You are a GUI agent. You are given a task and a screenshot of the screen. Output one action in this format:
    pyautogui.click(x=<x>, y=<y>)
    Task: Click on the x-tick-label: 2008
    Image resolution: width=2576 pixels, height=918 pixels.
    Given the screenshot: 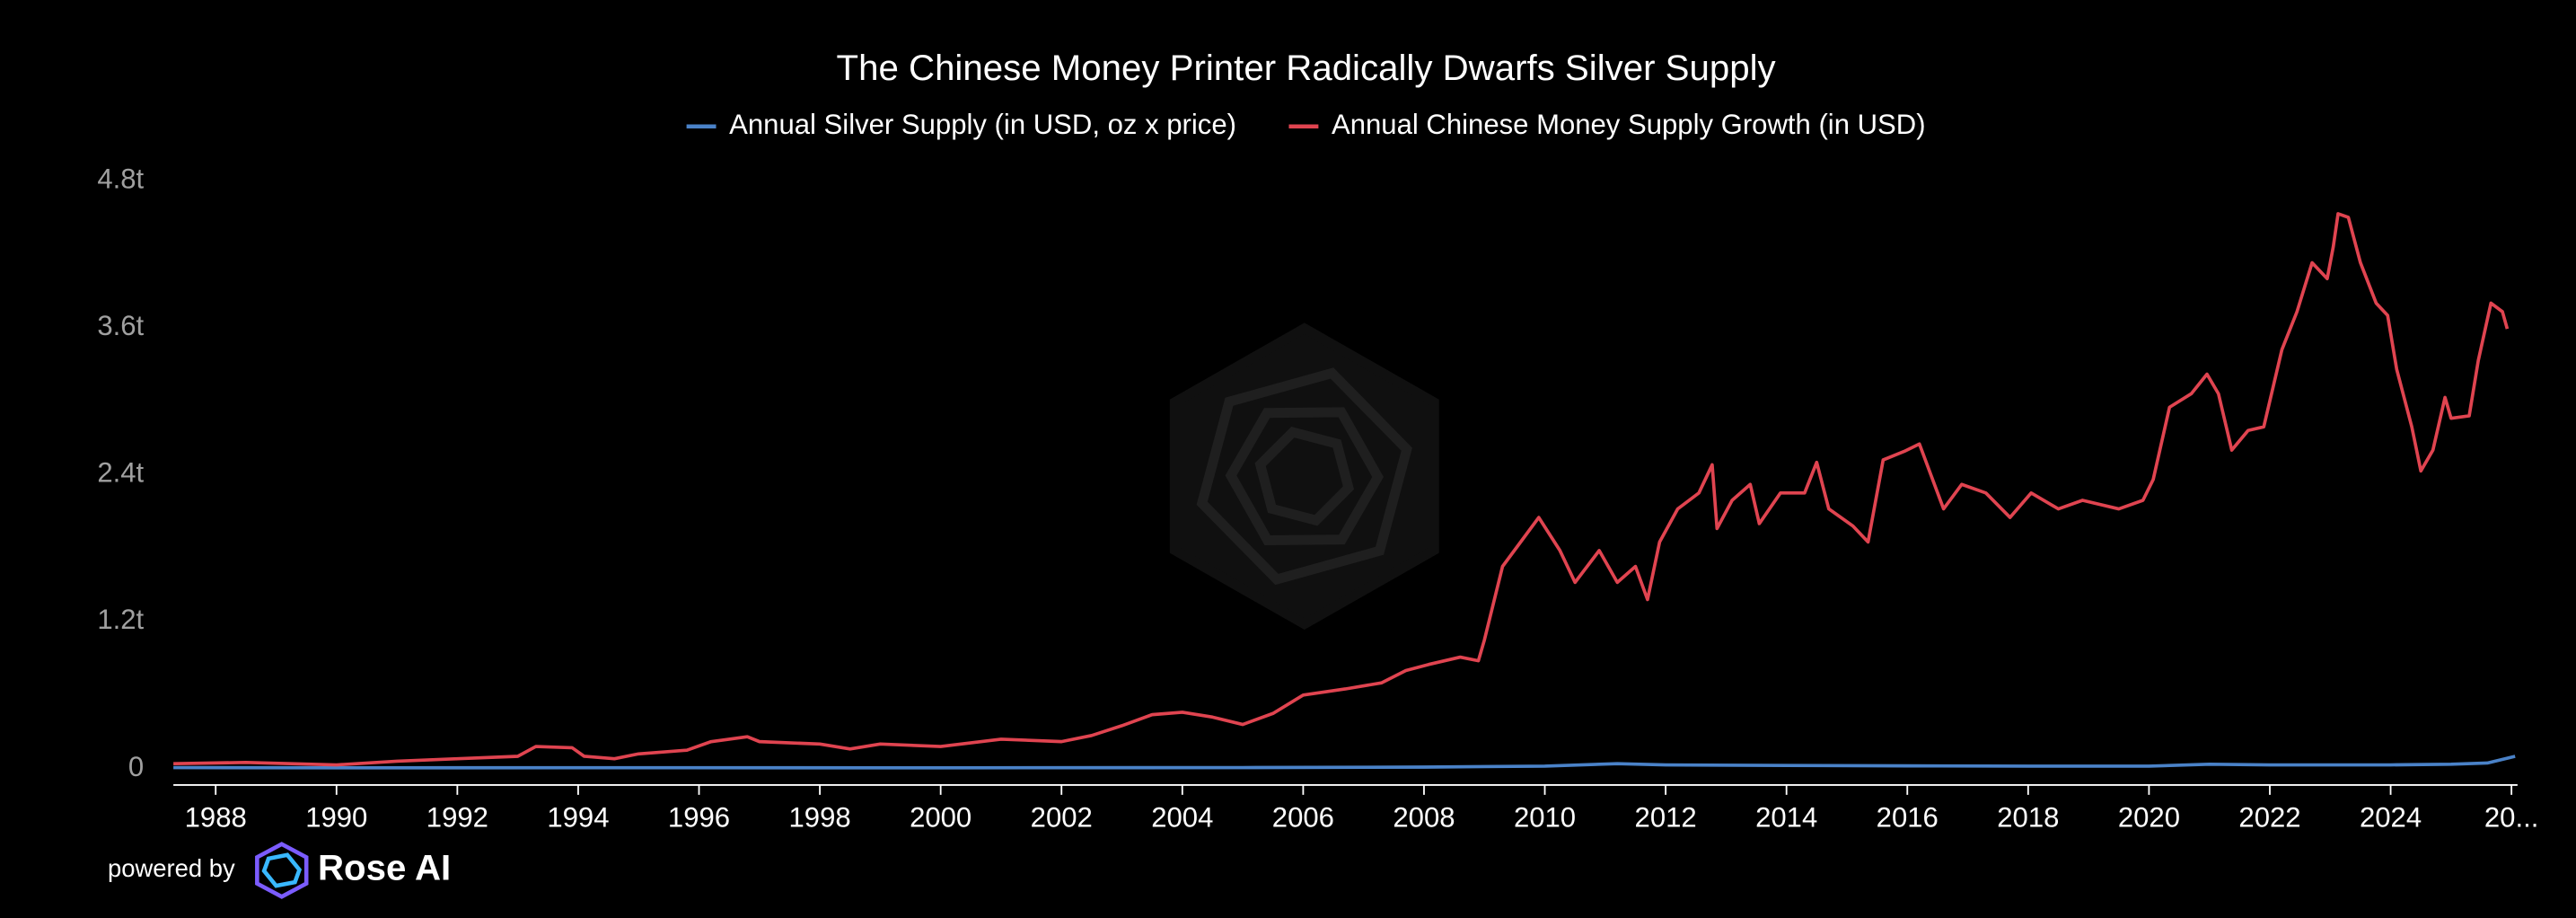 What is the action you would take?
    pyautogui.click(x=1424, y=818)
    